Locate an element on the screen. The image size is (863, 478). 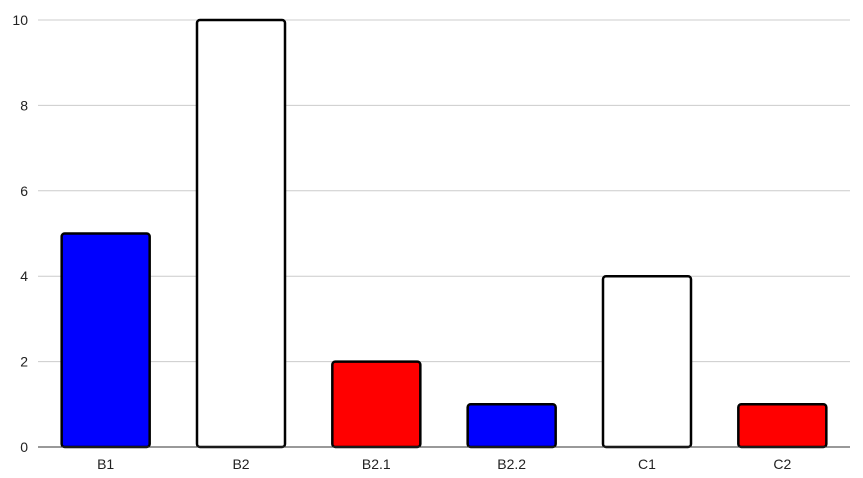
x-tick-label: C1 is located at coordinates (647, 464).